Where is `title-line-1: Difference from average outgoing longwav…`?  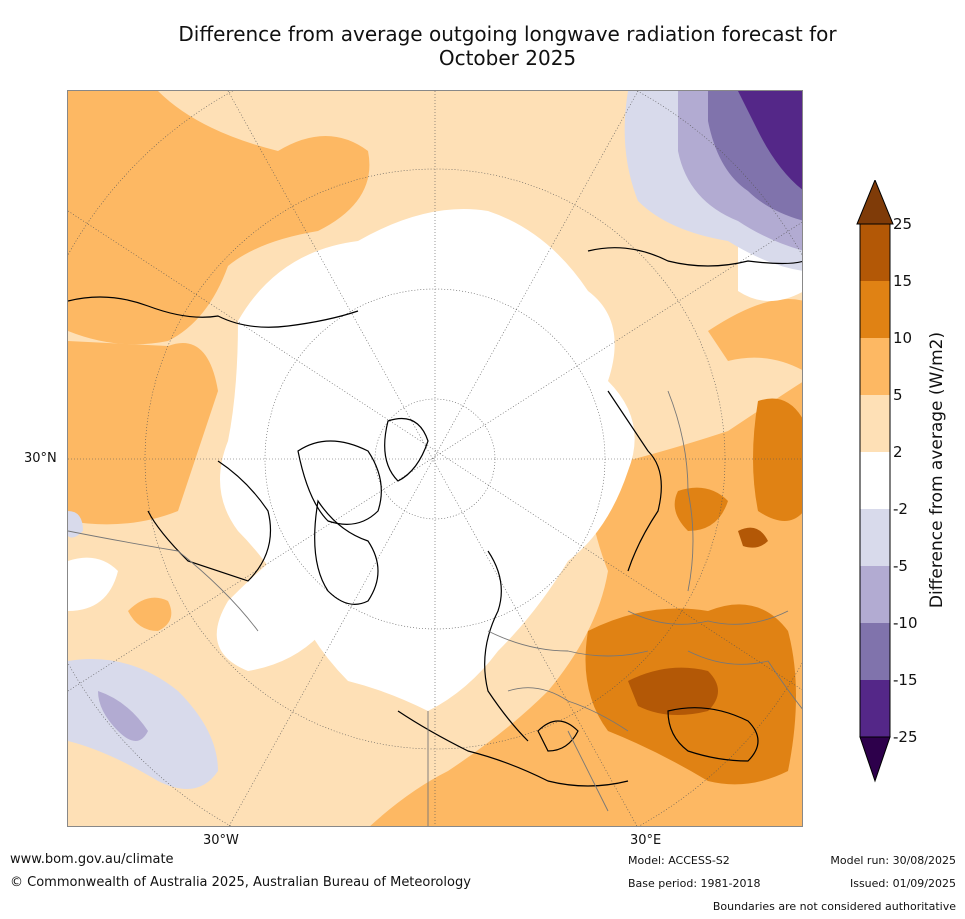 title-line-1: Difference from average outgoing longwav… is located at coordinates (507, 34).